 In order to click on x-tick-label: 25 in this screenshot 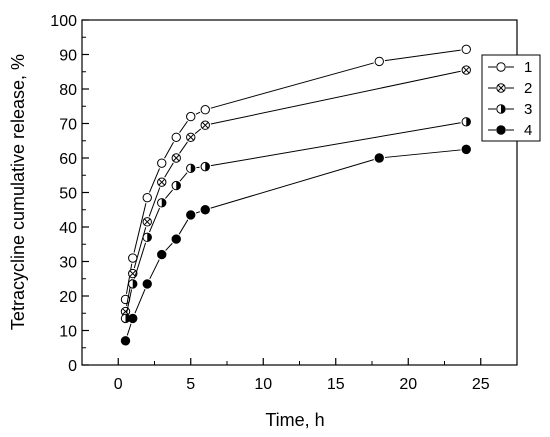, I will do `click(481, 384)`.